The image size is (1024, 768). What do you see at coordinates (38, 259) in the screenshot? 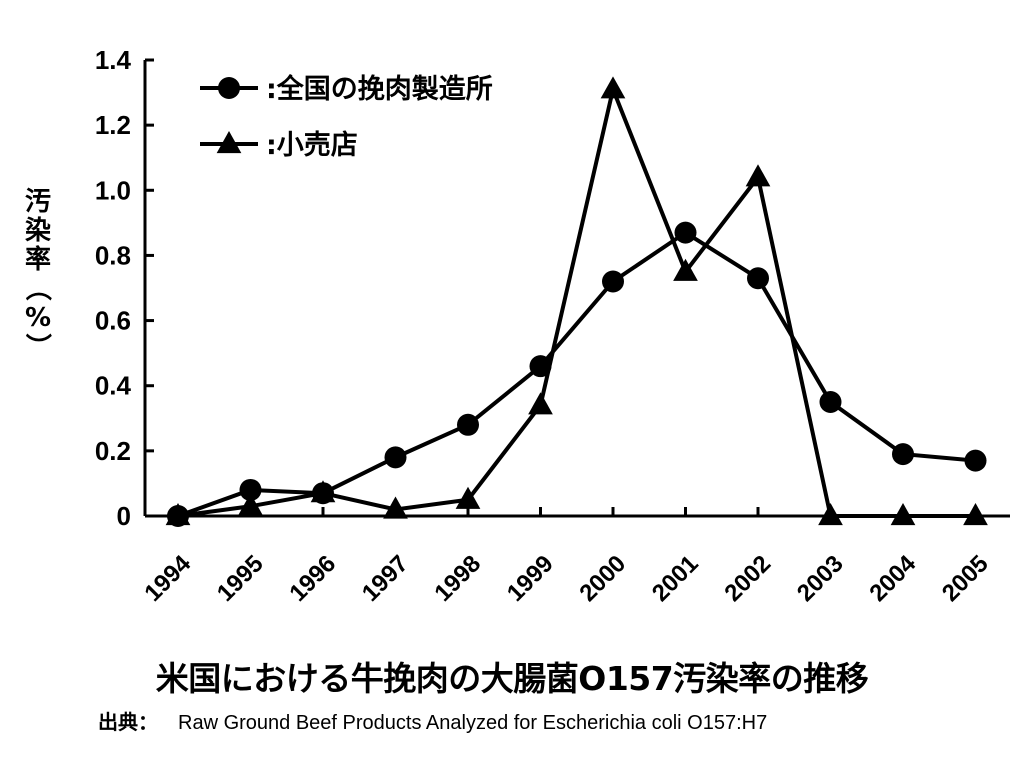
I see `y-axis-label-char: 率` at bounding box center [38, 259].